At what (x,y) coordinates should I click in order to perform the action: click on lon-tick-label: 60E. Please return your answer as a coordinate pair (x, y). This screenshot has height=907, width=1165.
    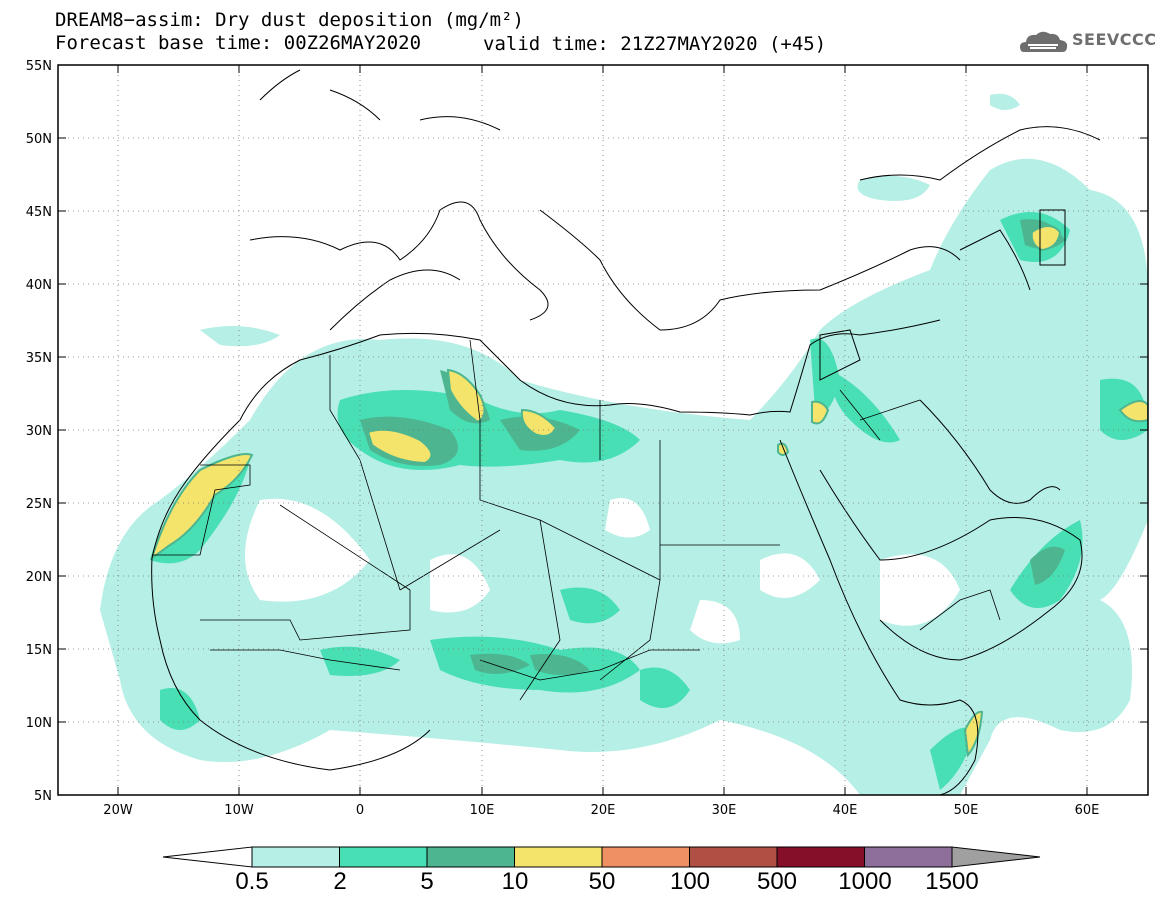
    Looking at the image, I should click on (1087, 810).